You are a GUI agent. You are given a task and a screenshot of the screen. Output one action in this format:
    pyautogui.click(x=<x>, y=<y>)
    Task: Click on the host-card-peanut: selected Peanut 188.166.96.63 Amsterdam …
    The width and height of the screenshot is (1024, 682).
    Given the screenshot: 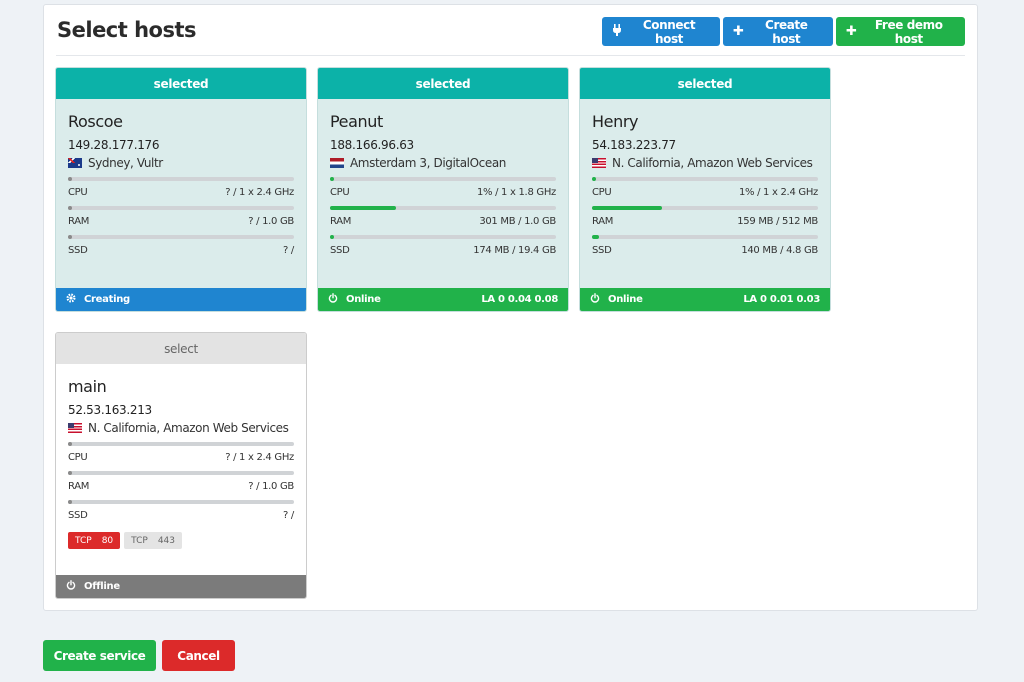 What is the action you would take?
    pyautogui.click(x=443, y=189)
    